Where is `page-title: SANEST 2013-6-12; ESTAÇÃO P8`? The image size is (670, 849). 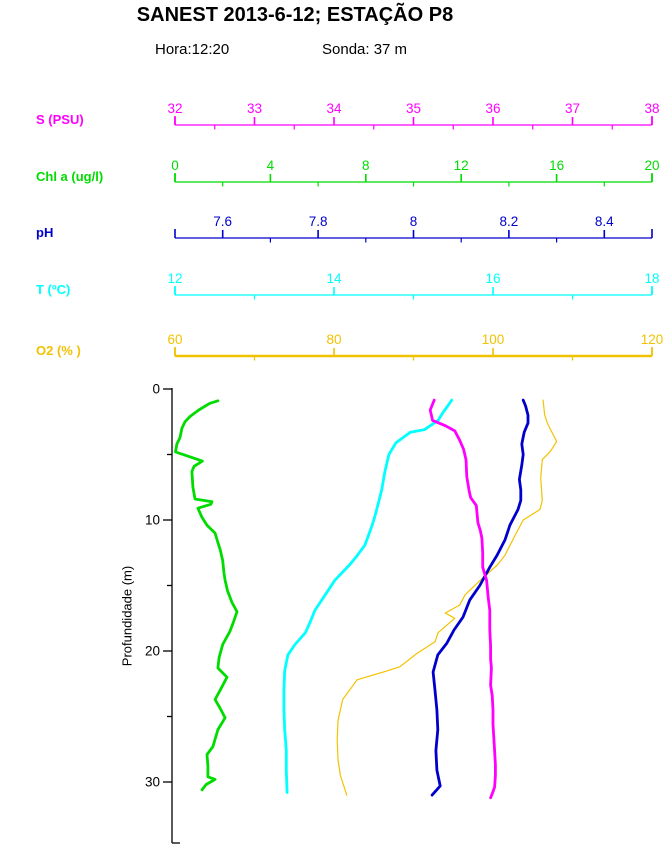
page-title: SANEST 2013-6-12; ESTAÇÃO P8 is located at coordinates (295, 15).